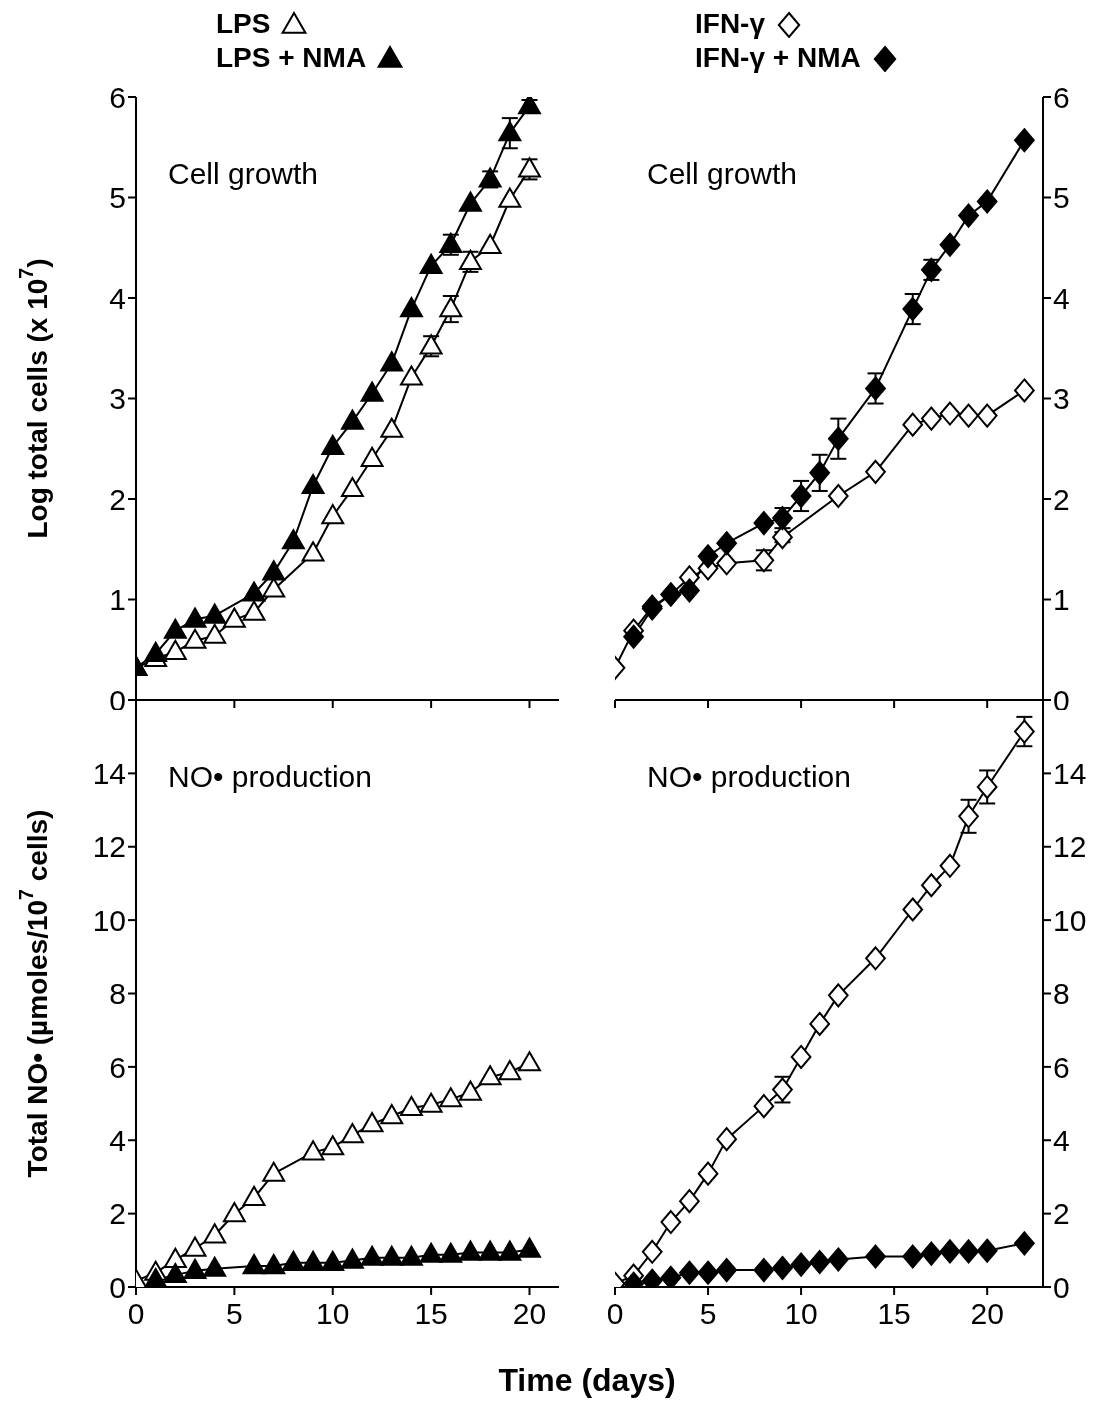 Image resolution: width=1097 pixels, height=1405 pixels. Describe the element at coordinates (291, 58) in the screenshot. I see `legend-label: LPS + NMA` at that location.